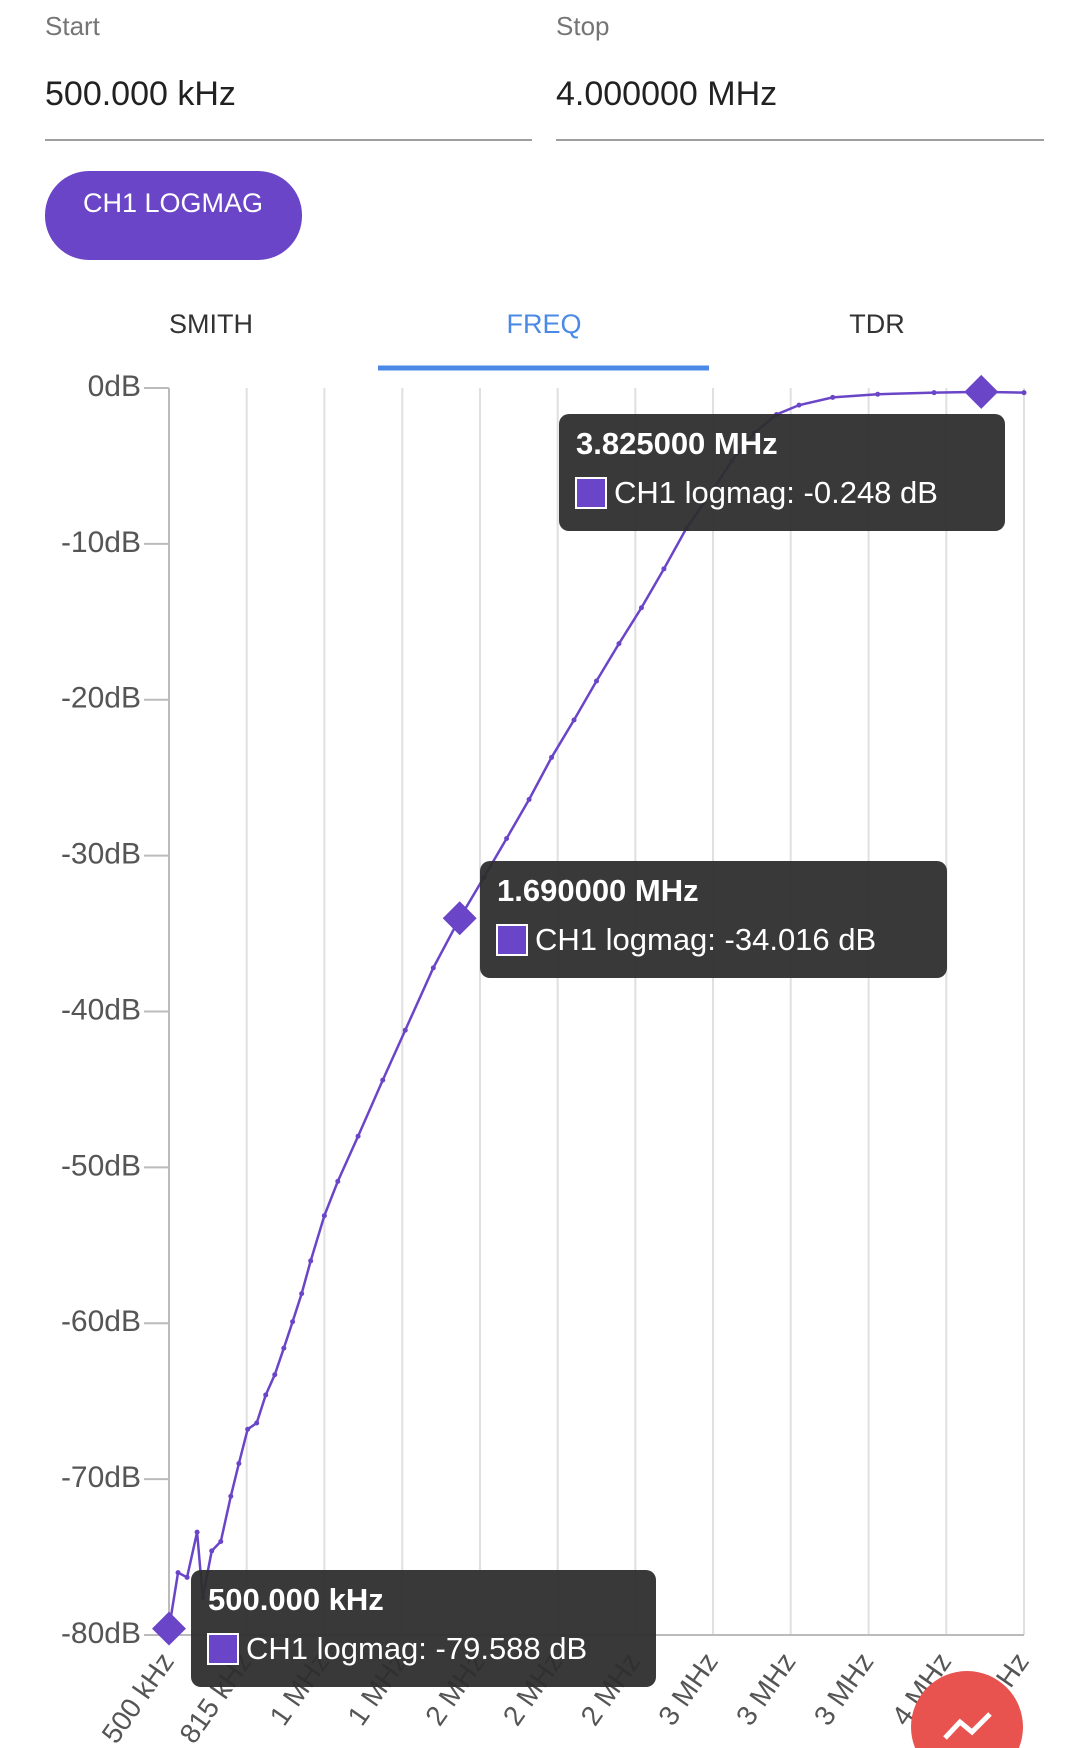 The image size is (1080, 1748). I want to click on x-tick-label: 500 kHz, so click(138, 1697).